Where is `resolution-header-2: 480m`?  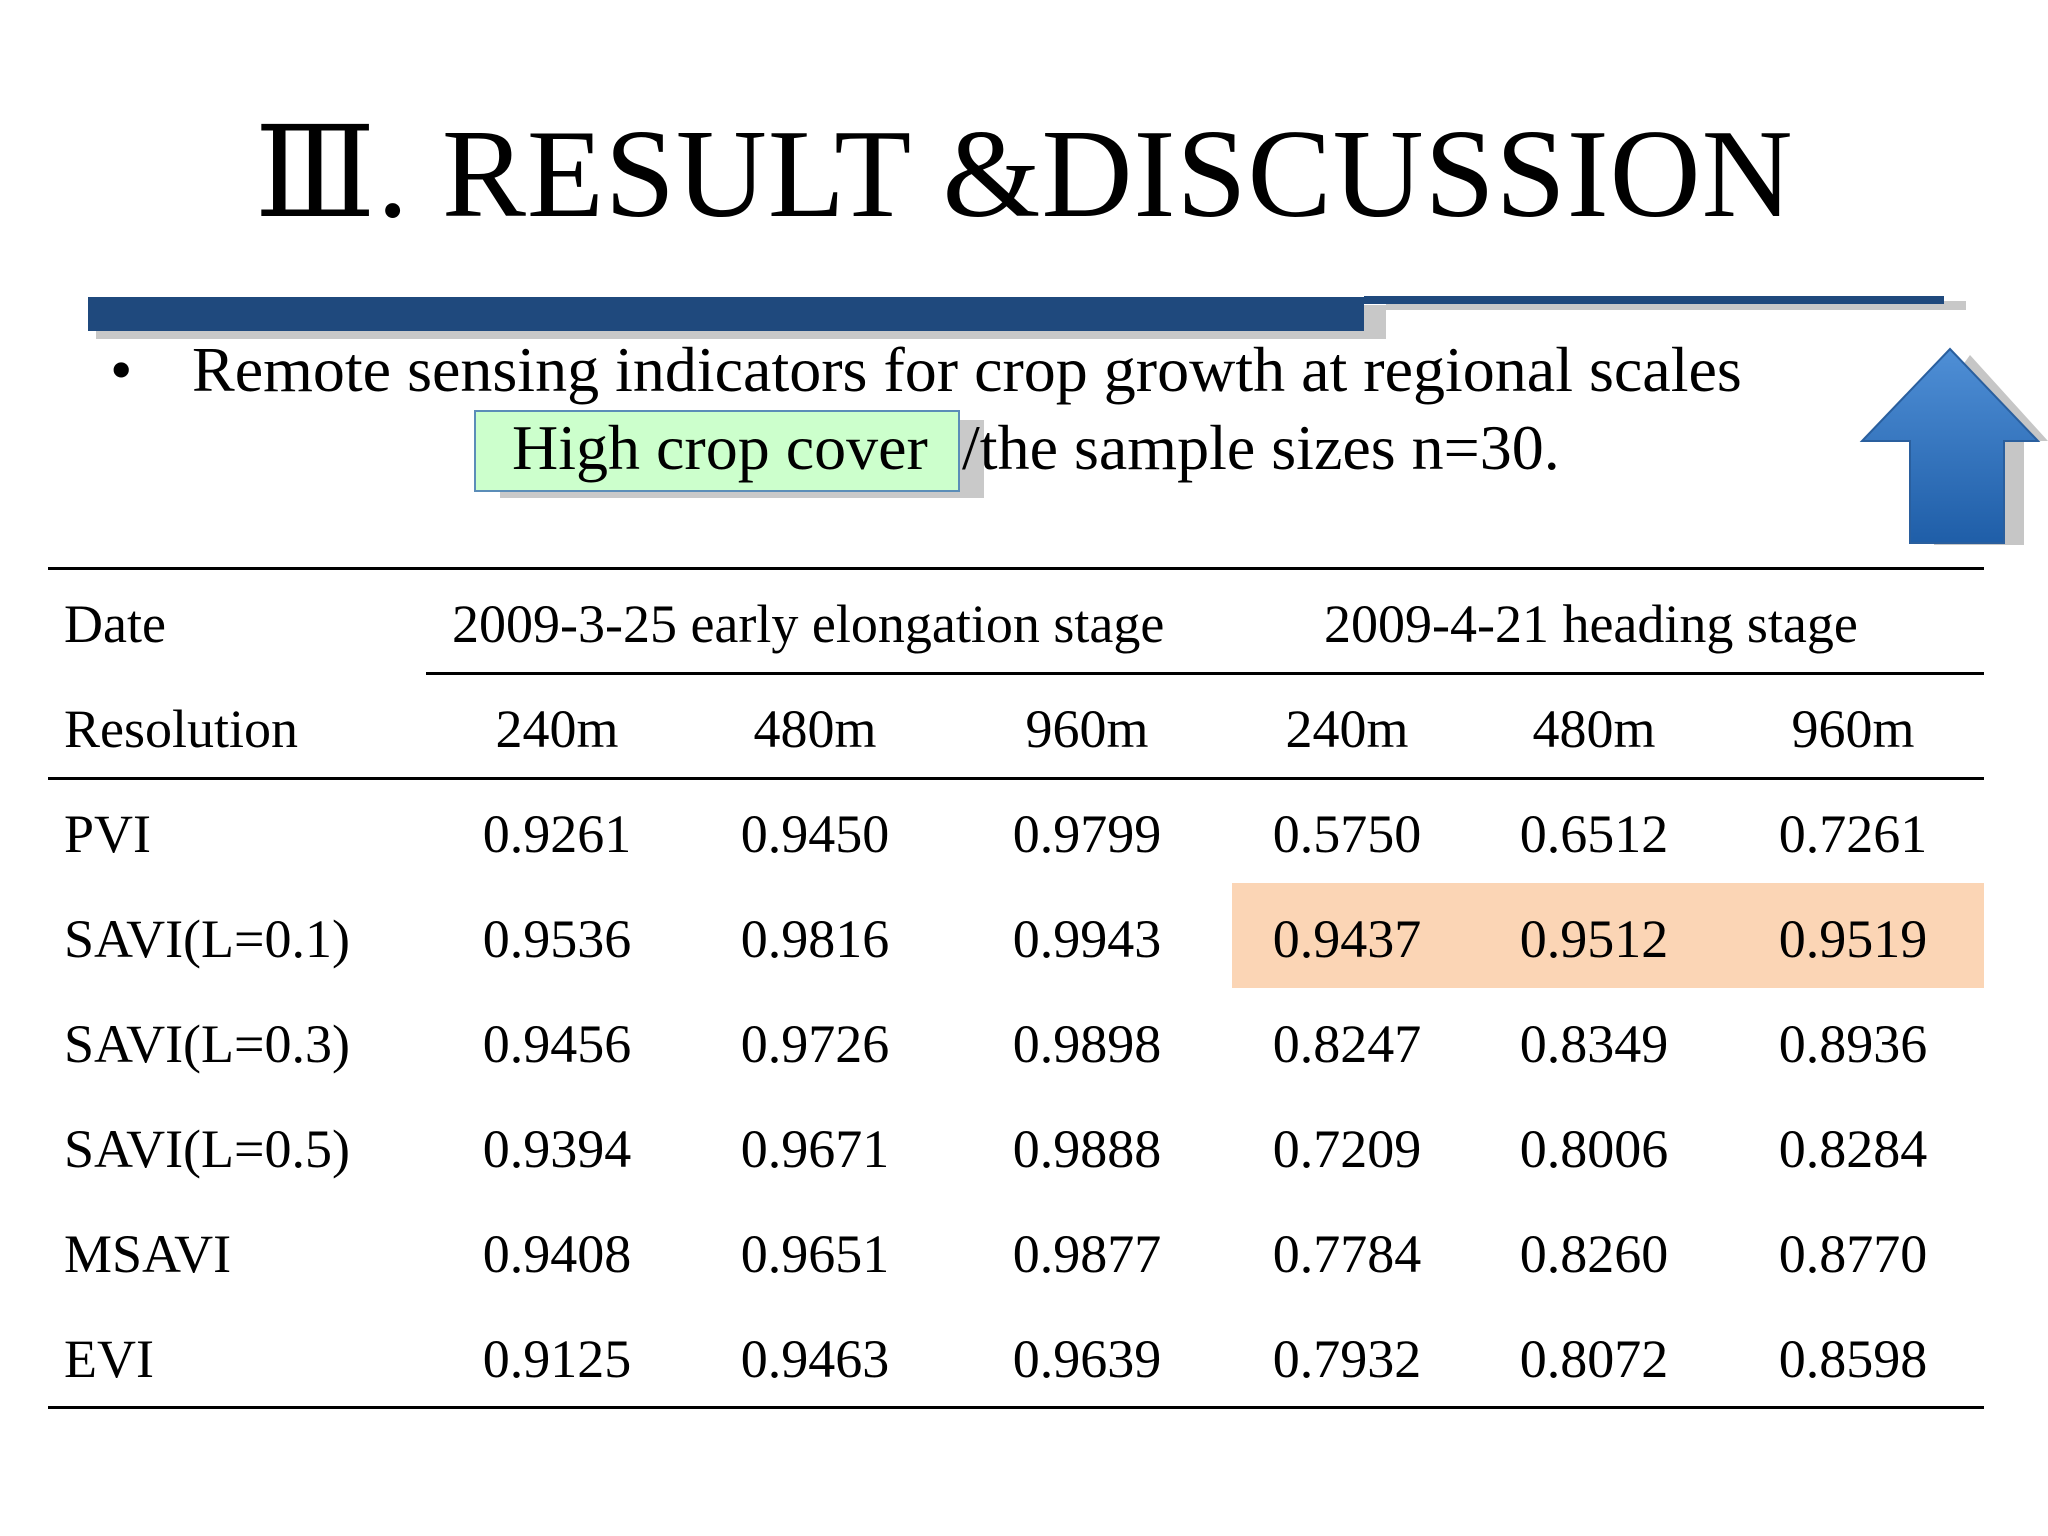 resolution-header-2: 480m is located at coordinates (815, 729).